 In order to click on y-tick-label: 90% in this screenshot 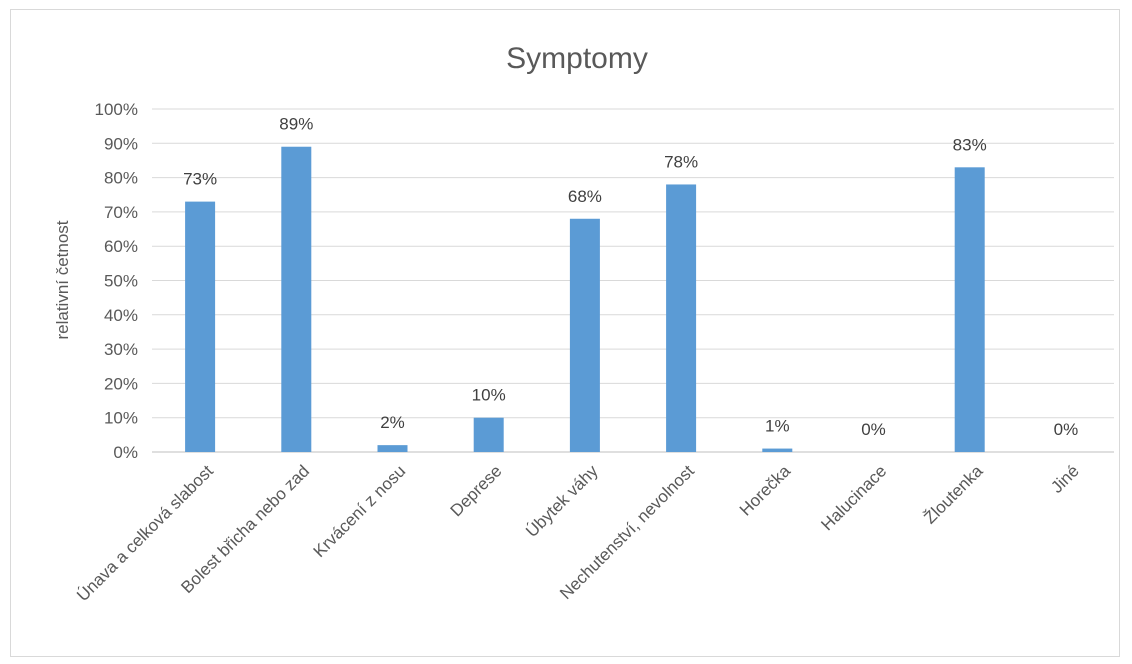, I will do `click(121, 143)`.